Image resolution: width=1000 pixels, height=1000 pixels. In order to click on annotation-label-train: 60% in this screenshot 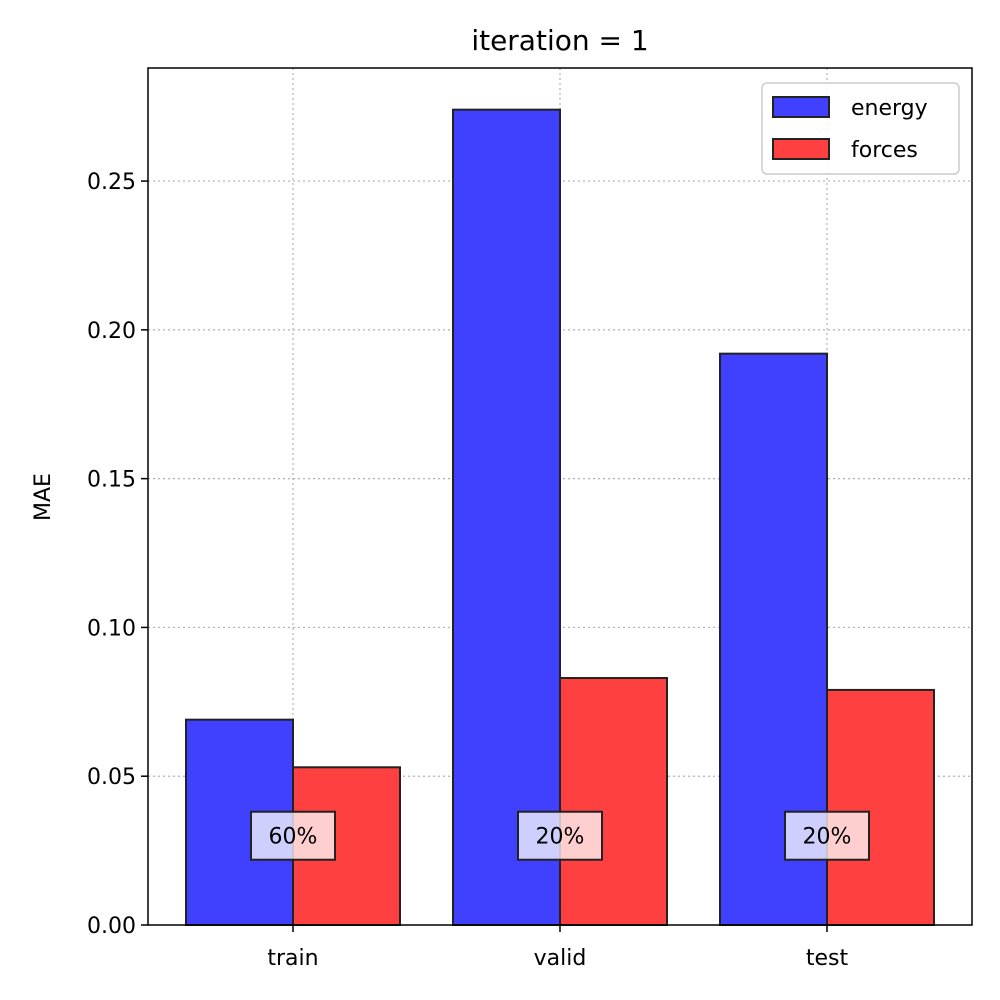, I will do `click(293, 837)`.